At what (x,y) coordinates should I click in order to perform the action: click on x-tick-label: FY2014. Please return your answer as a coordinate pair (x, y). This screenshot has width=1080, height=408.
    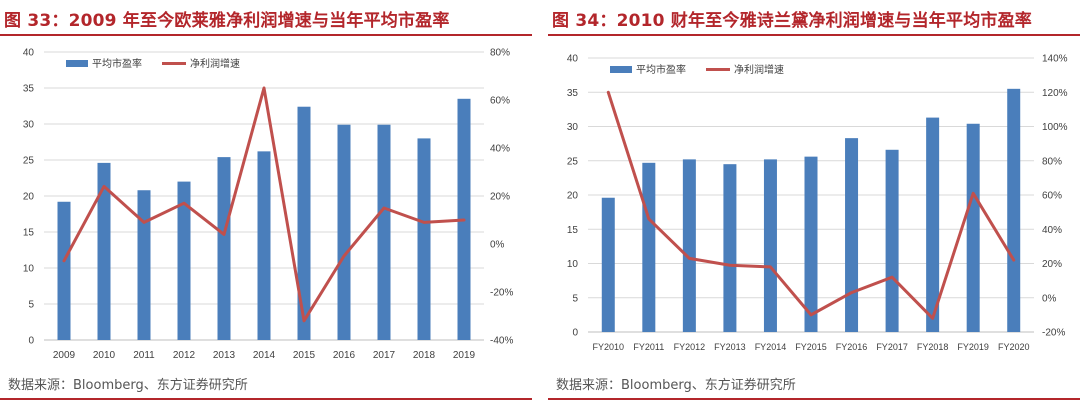
    Looking at the image, I should click on (771, 347).